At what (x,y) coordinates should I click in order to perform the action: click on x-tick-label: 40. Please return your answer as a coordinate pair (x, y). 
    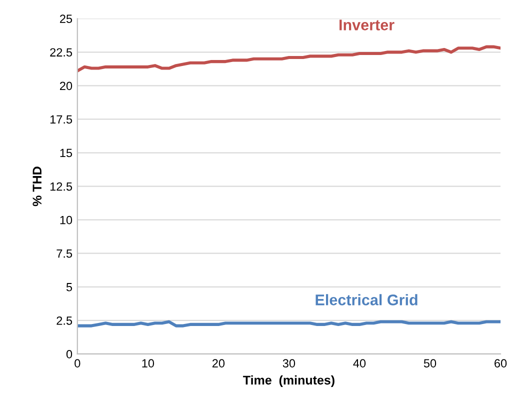
    Looking at the image, I should click on (359, 363).